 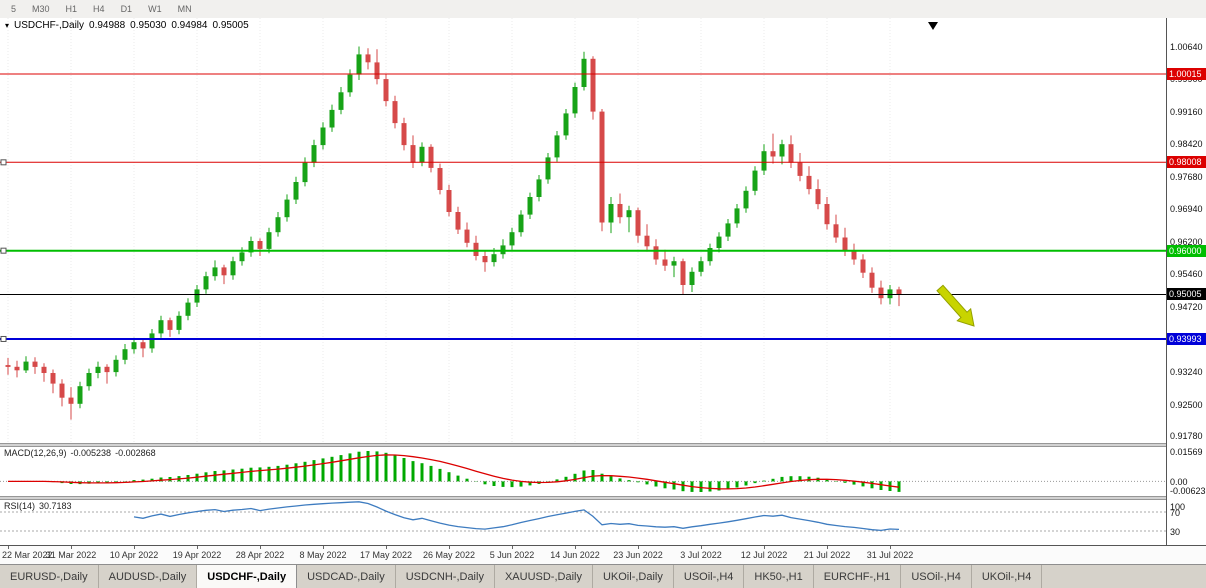 I want to click on ohlc-open: 0.94988, so click(x=107, y=25).